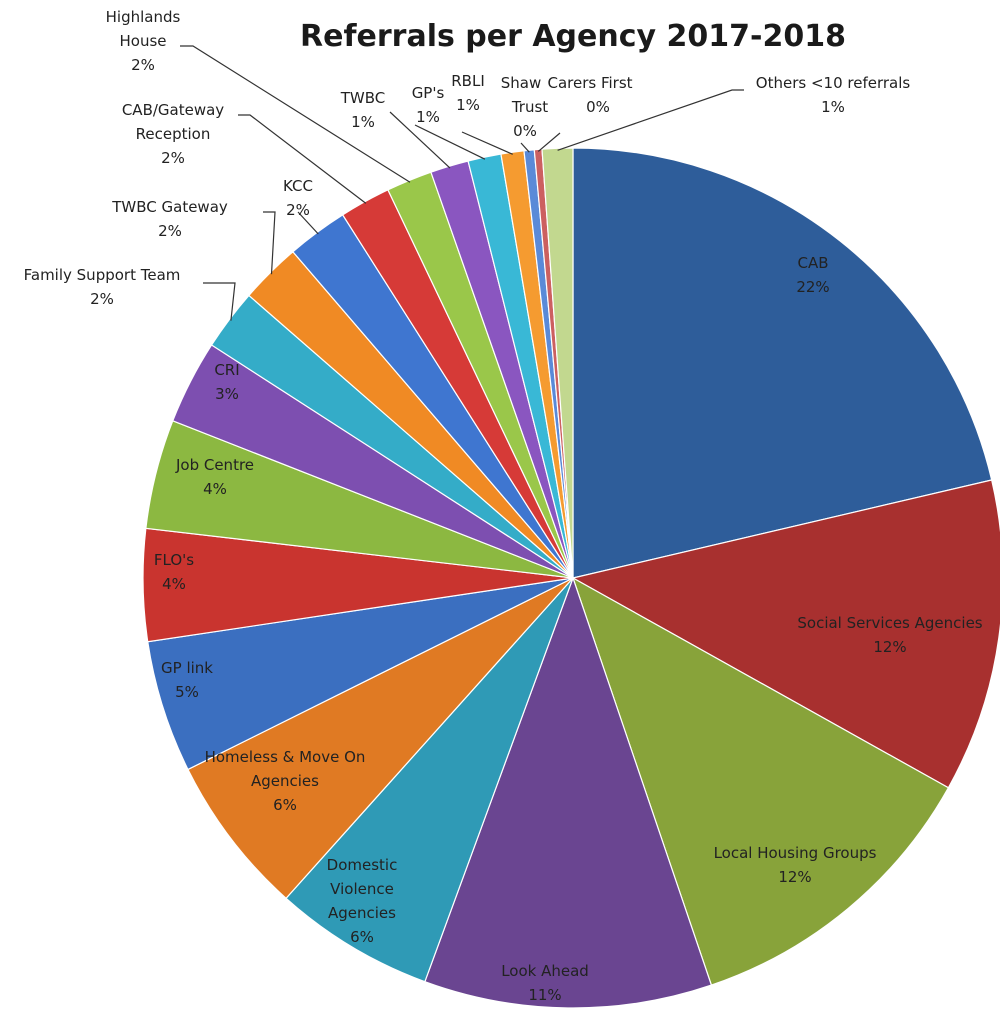 This screenshot has height=1018, width=1000. Describe the element at coordinates (650, 120) in the screenshot. I see `leader-line-others-10-referrals` at that location.